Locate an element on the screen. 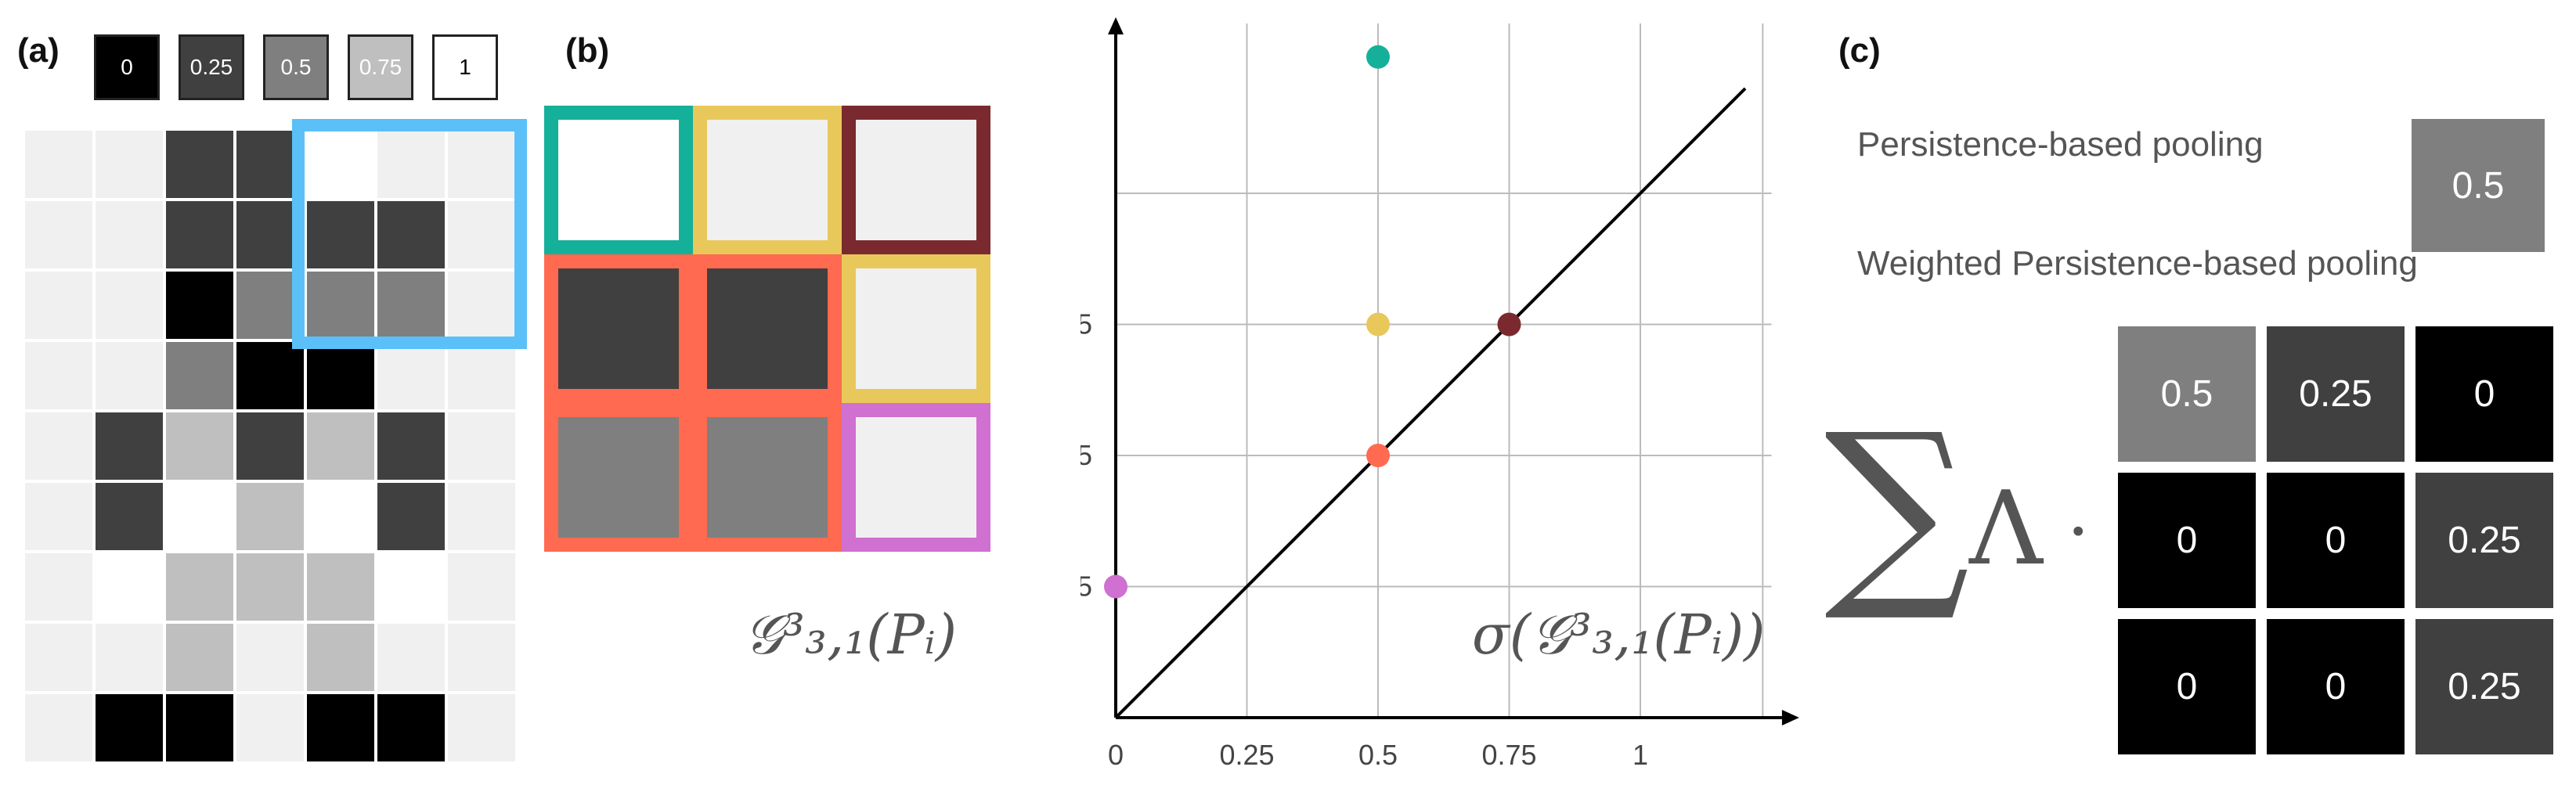  x-axis-arrow is located at coordinates (1790, 717).